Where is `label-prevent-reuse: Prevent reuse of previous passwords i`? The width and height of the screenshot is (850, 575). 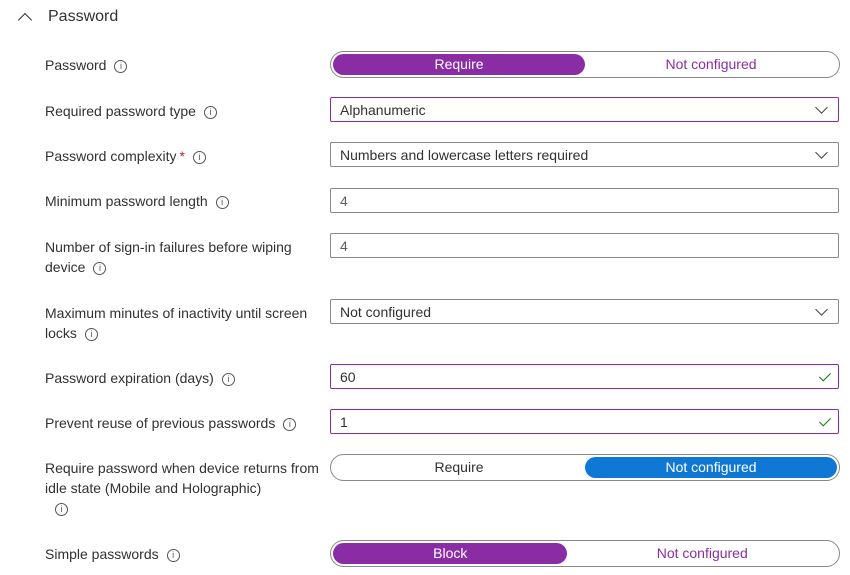 label-prevent-reuse: Prevent reuse of previous passwords i is located at coordinates (182, 423).